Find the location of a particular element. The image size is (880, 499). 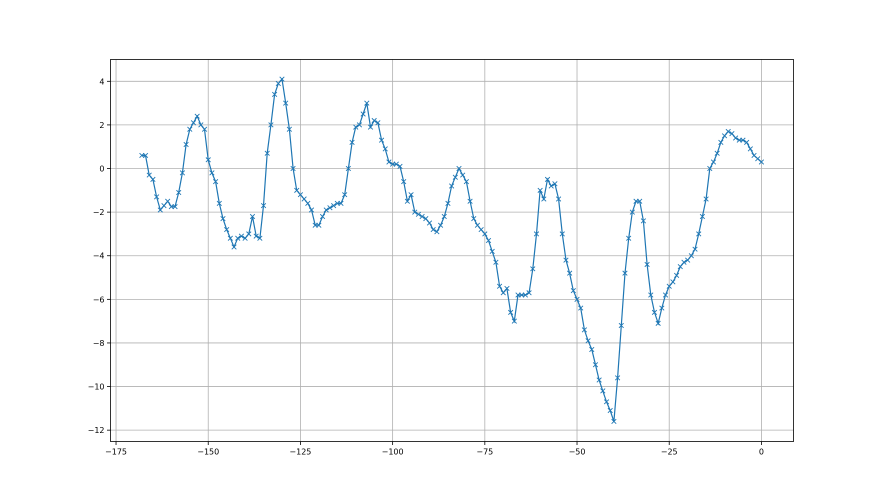

y-tick-label: −10 is located at coordinates (96, 387).